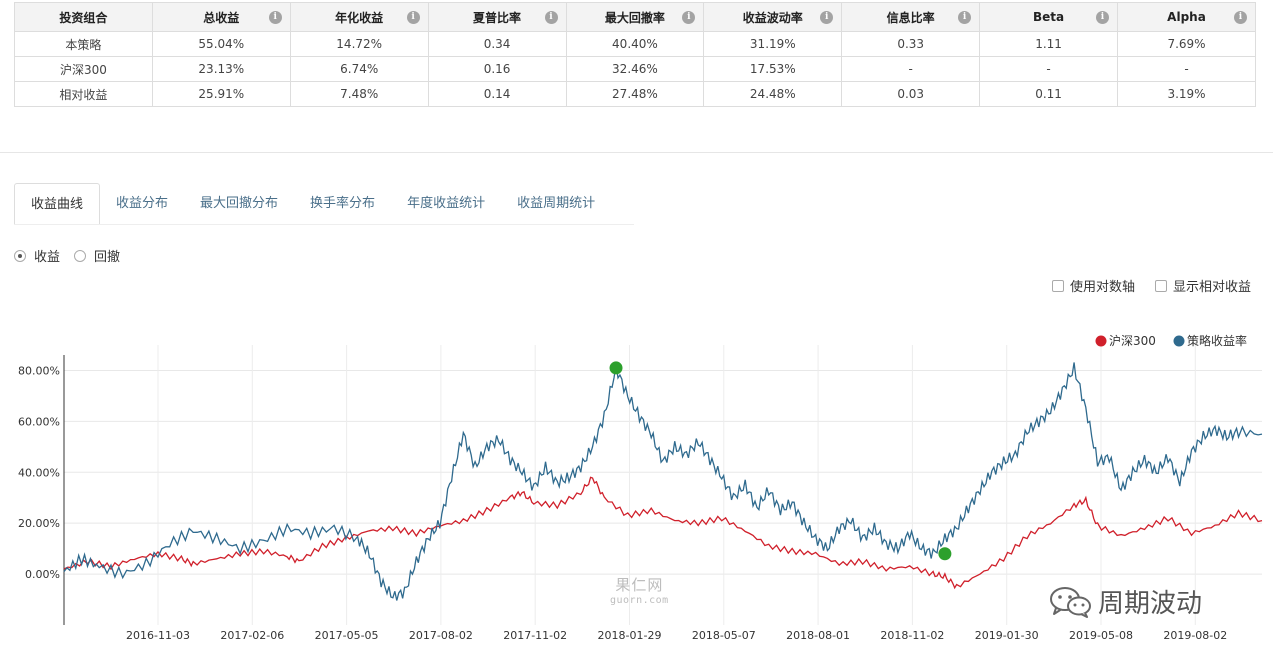 This screenshot has height=655, width=1273. I want to click on table-row: 沪深300 23.13% 6.74% 0.16 32.46% 17.53% - - -, so click(635, 69).